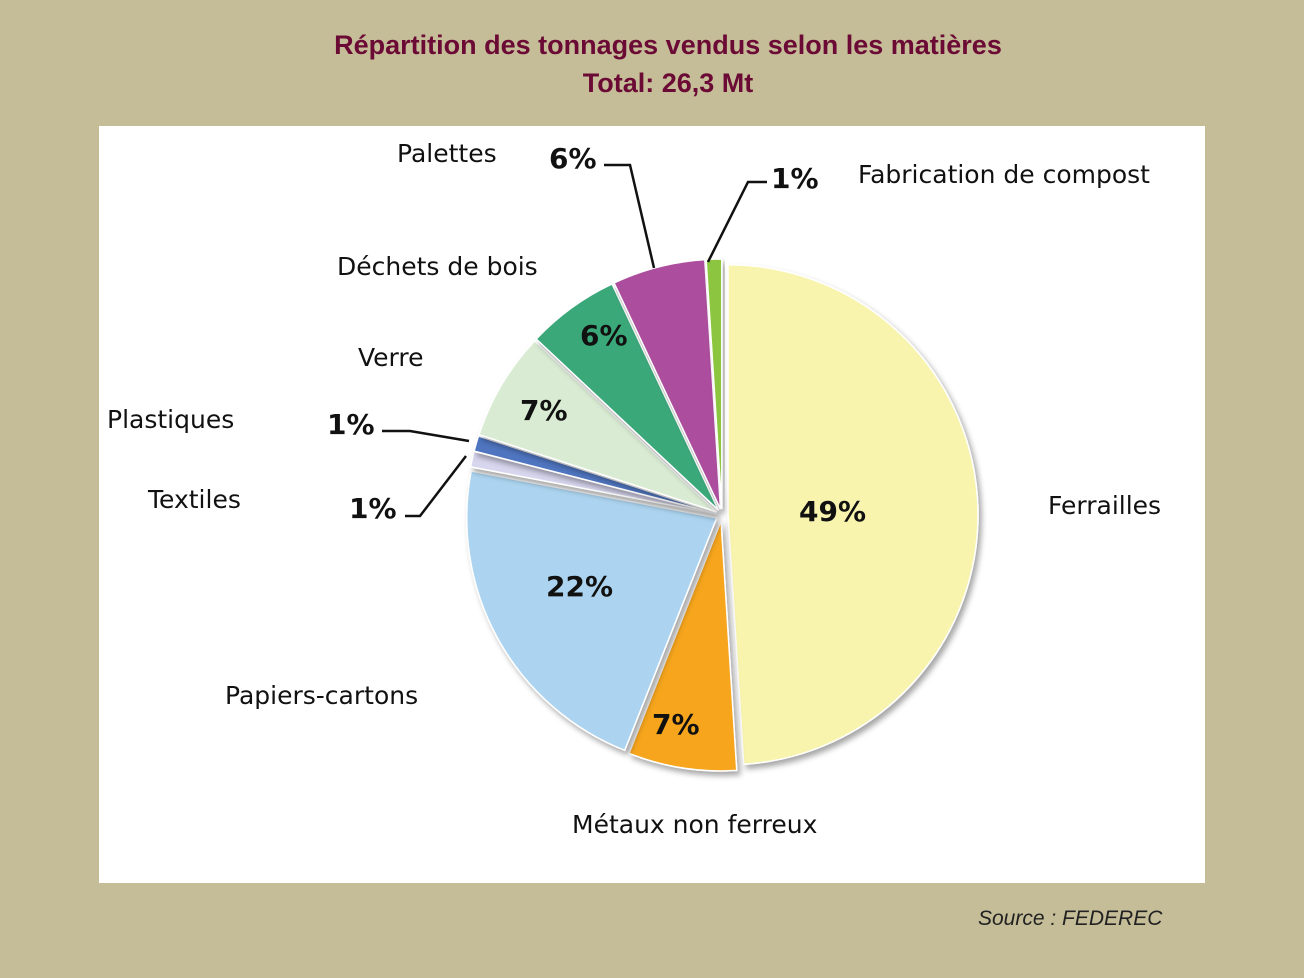  What do you see at coordinates (426, 436) in the screenshot?
I see `leader-line-plastiques` at bounding box center [426, 436].